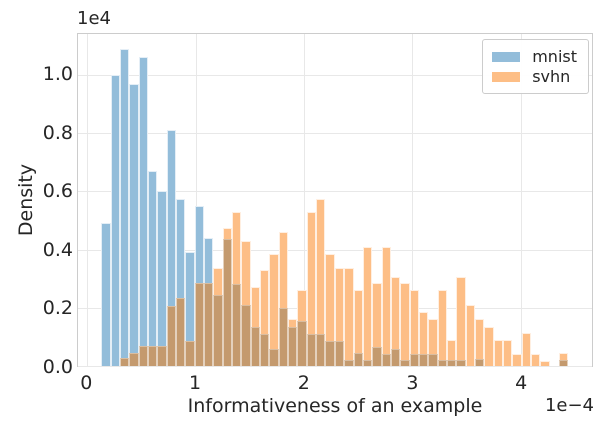  What do you see at coordinates (57, 74) in the screenshot?
I see `y-tick-label: 1.0` at bounding box center [57, 74].